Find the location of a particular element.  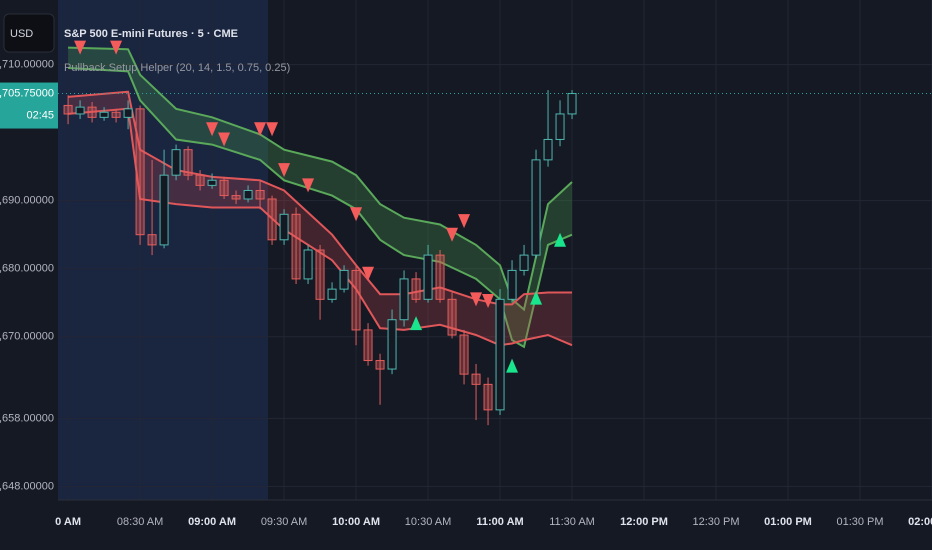

y-tick-label: 5,710.00000 is located at coordinates (27, 65).